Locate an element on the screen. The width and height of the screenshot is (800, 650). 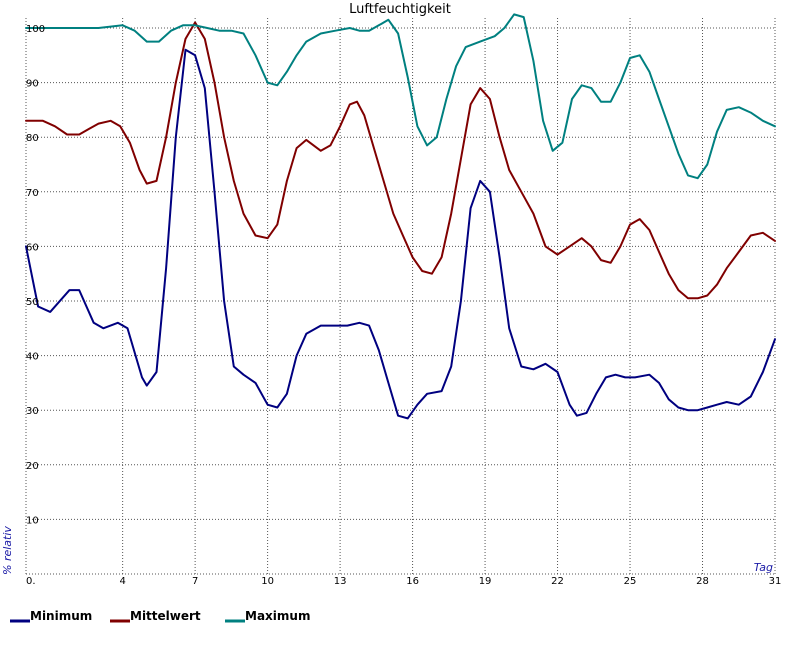
x-tick-label: 22 is located at coordinates (557, 581).